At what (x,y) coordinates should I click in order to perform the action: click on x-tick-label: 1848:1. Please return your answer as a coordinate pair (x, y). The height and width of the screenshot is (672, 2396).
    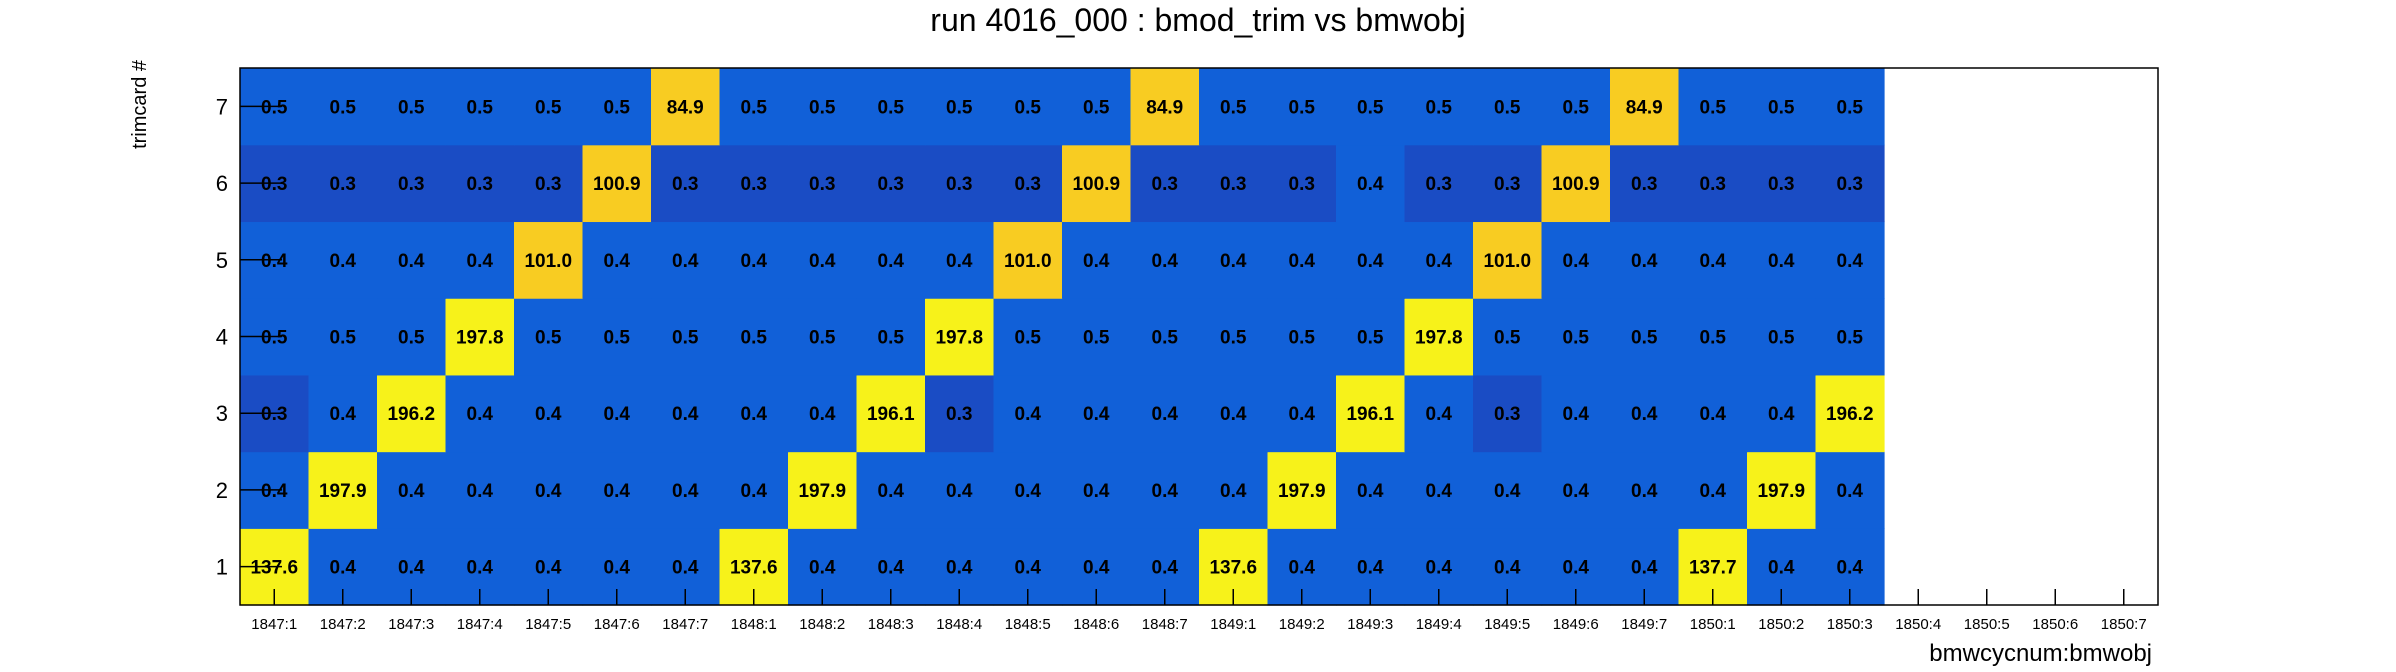
    Looking at the image, I should click on (754, 624).